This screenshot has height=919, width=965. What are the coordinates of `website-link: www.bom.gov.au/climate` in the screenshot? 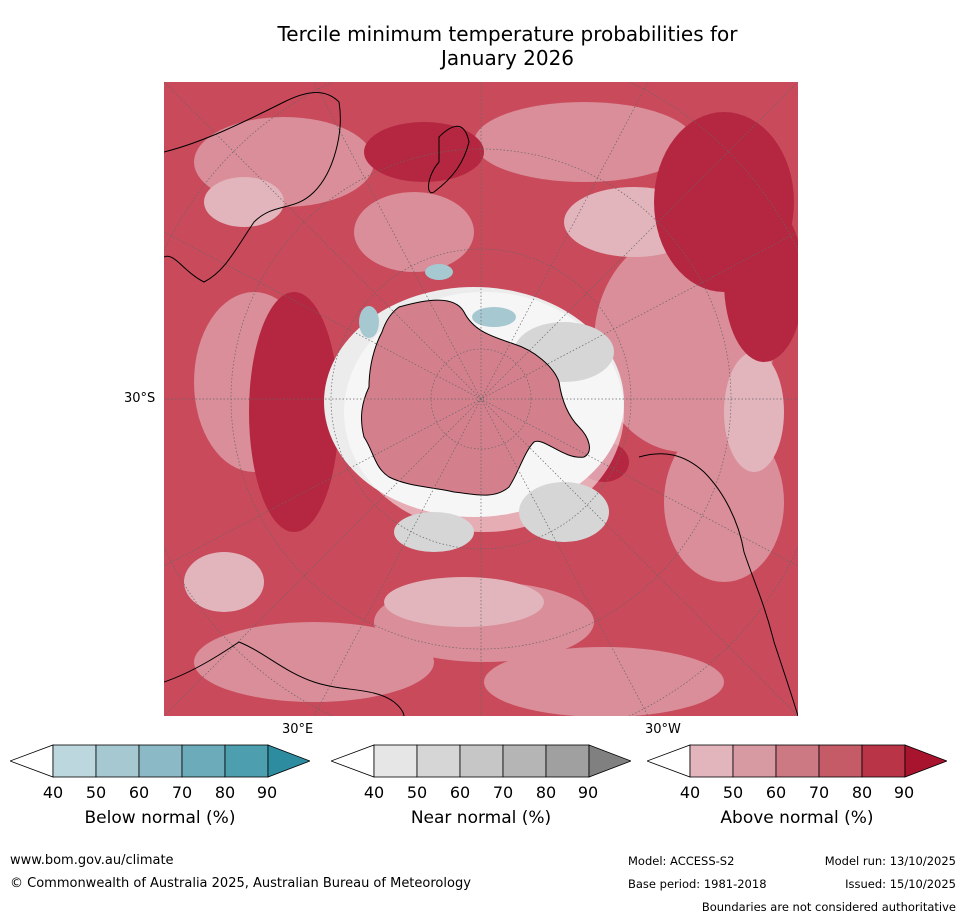 It's located at (92, 860).